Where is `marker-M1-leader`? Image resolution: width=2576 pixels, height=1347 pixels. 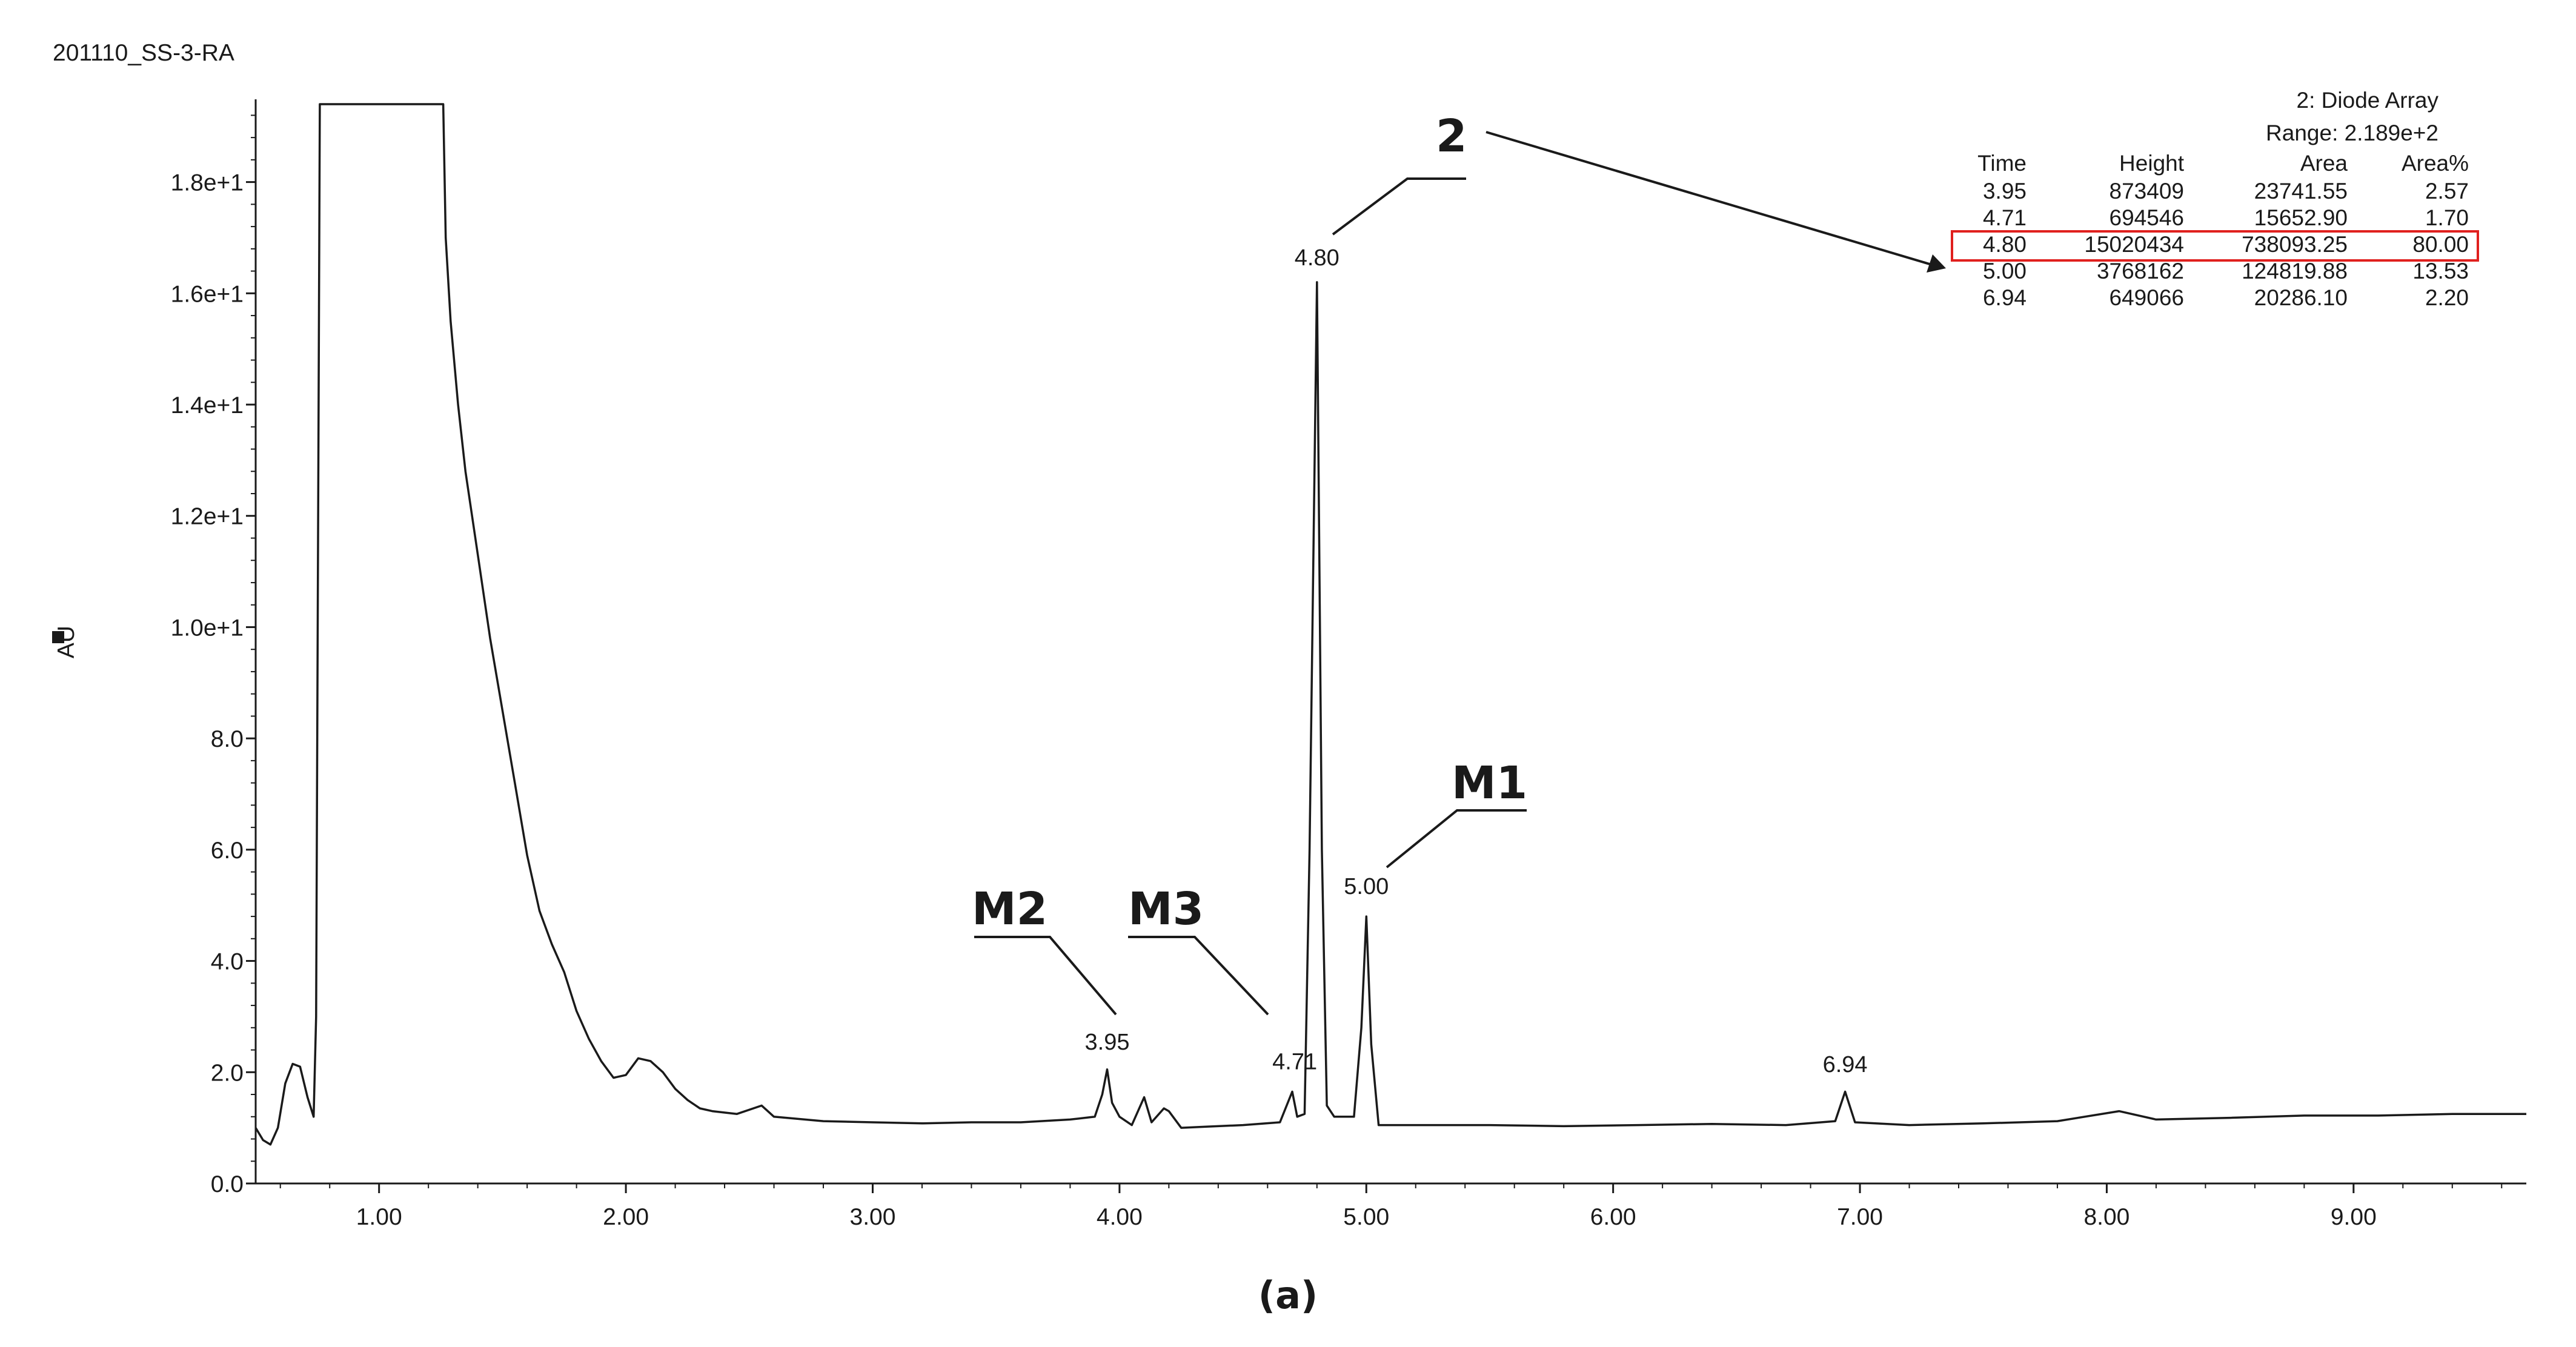
marker-M1-leader is located at coordinates (1456, 839).